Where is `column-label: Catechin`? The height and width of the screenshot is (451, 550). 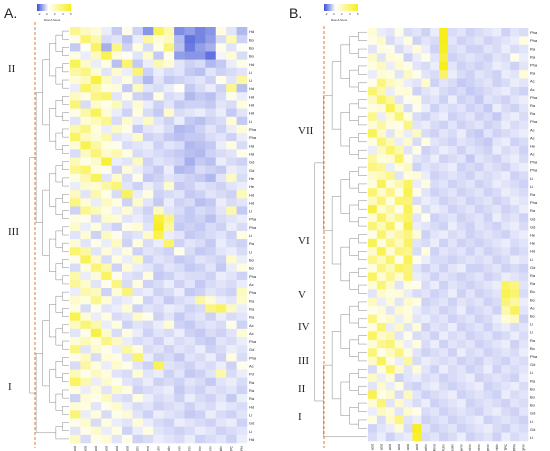 column-label: Catechin is located at coordinates (470, 447).